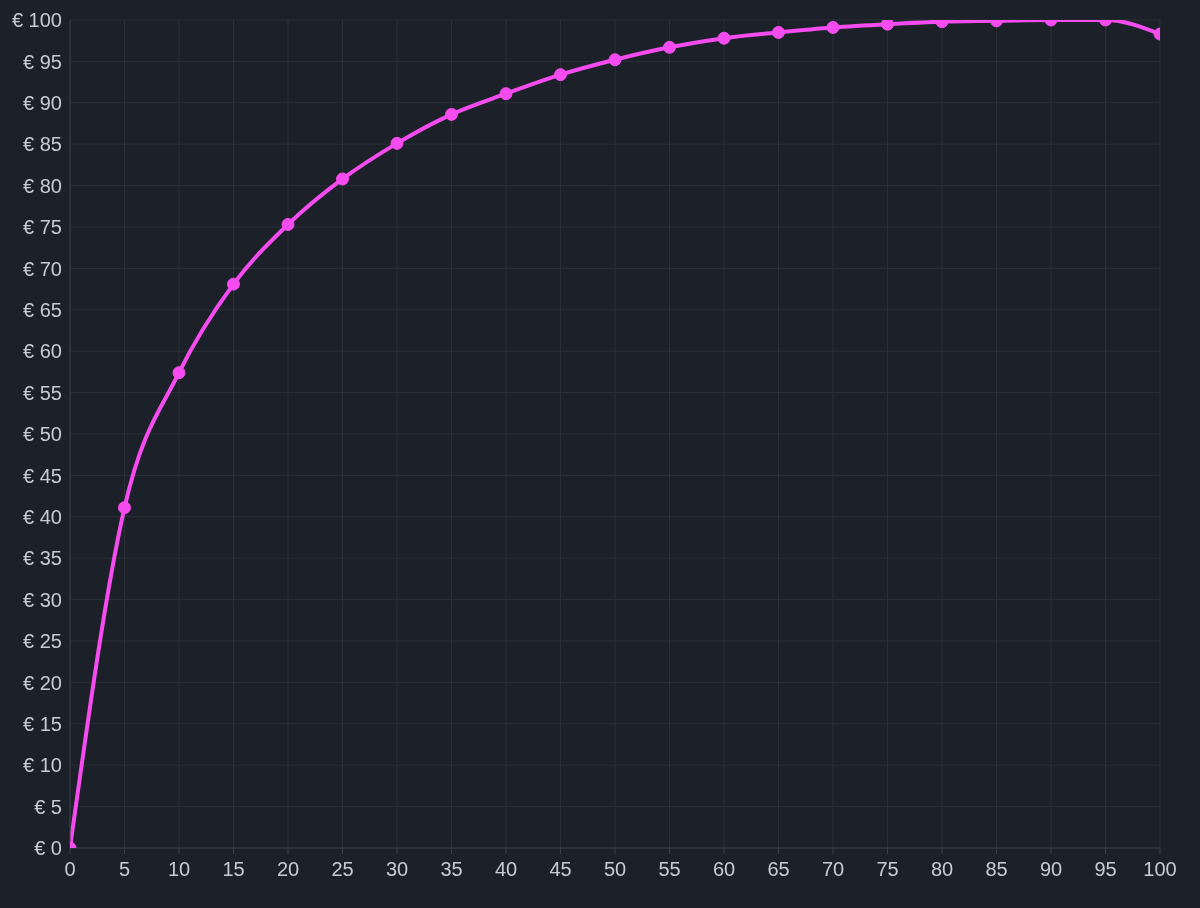  What do you see at coordinates (42, 641) in the screenshot?
I see `y-tick-label: € 25` at bounding box center [42, 641].